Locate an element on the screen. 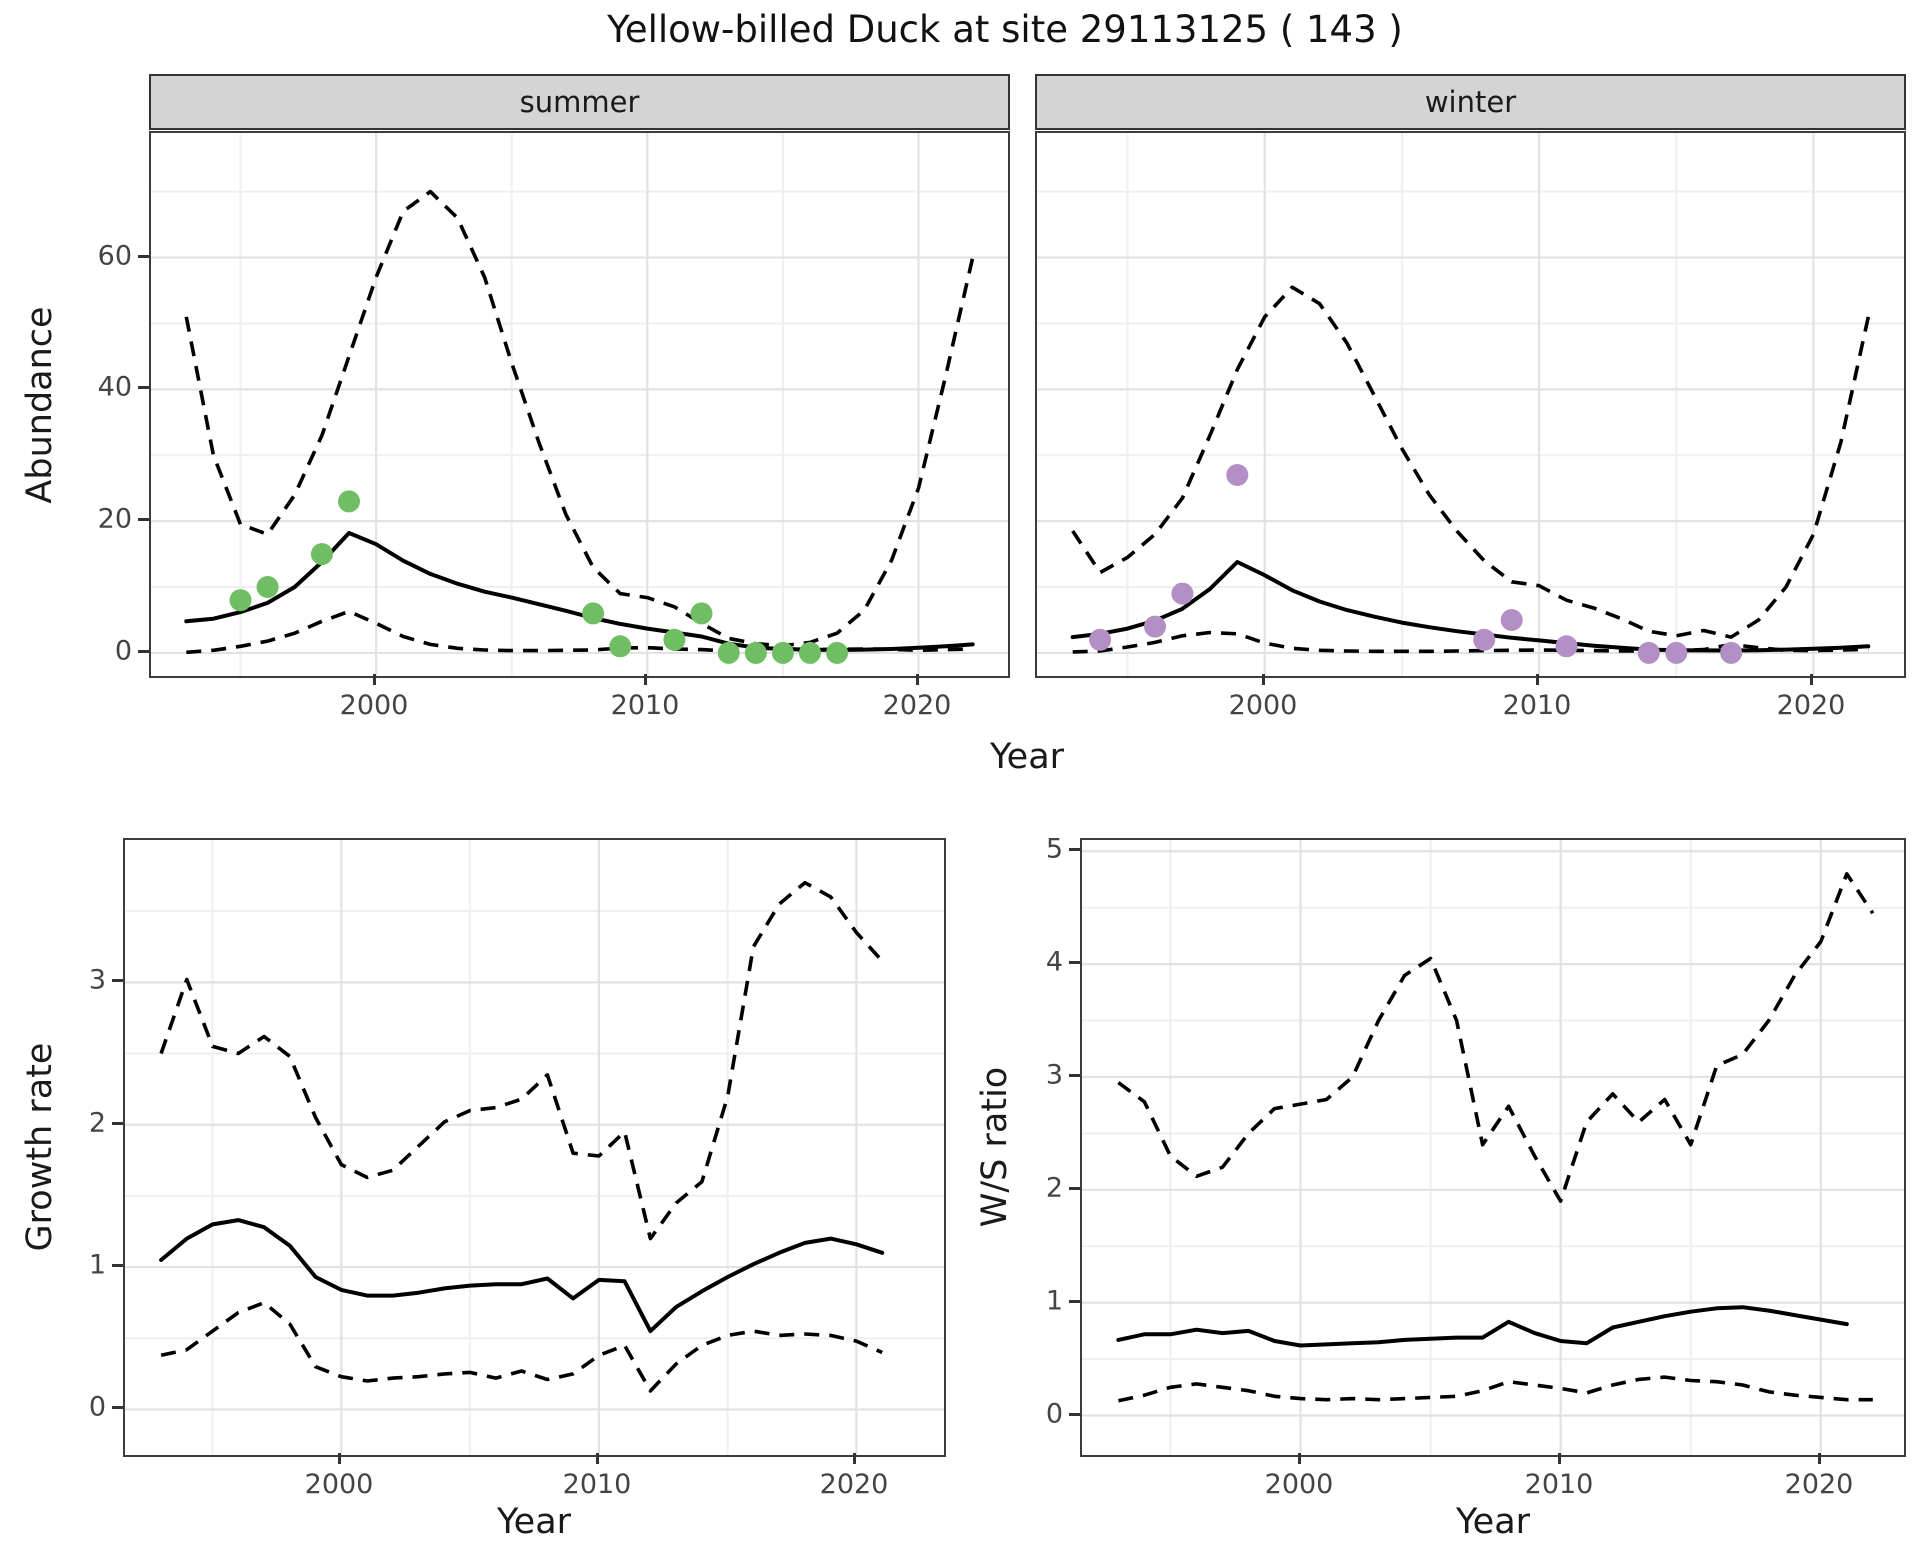 The height and width of the screenshot is (1560, 1920). y-tick-label: 40 is located at coordinates (114, 387).